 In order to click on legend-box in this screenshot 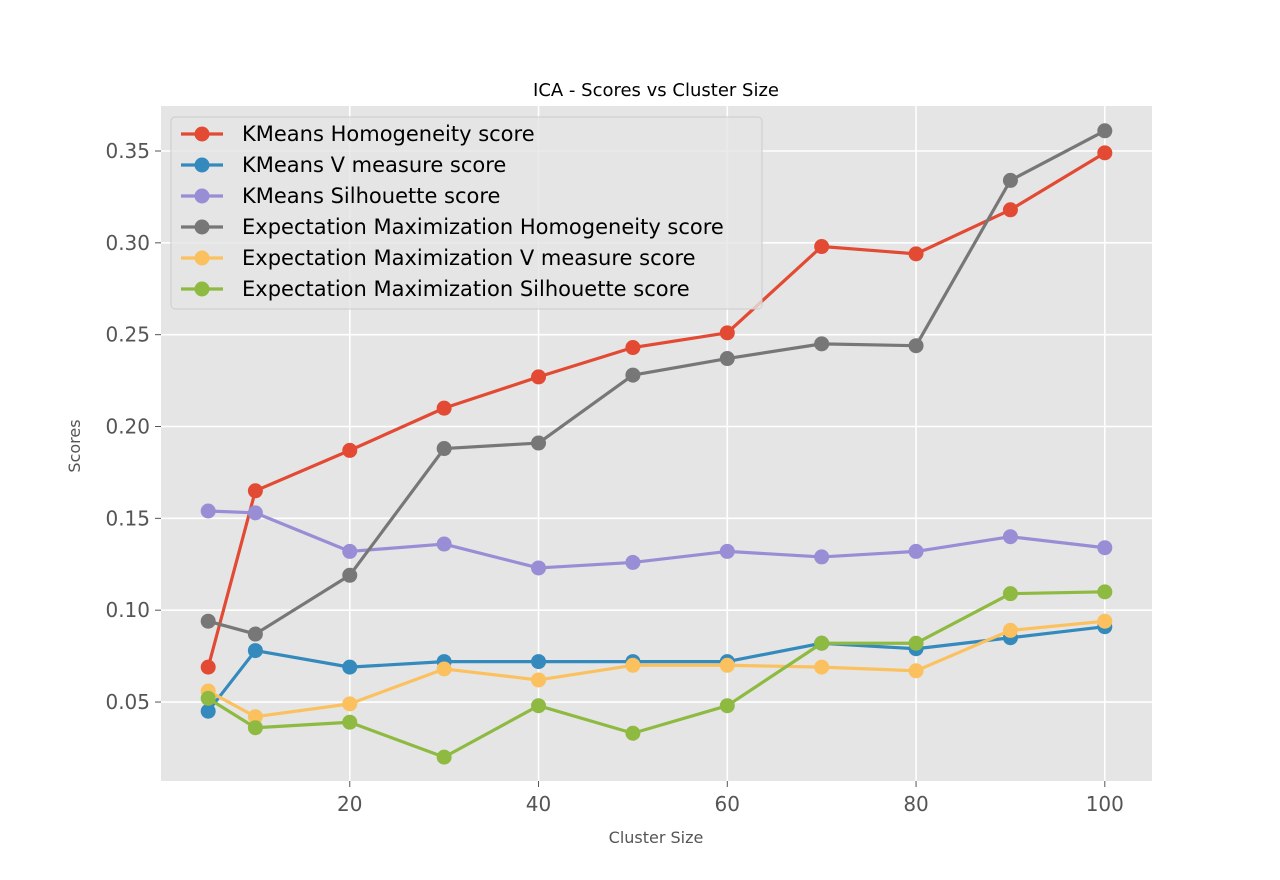, I will do `click(466, 213)`.